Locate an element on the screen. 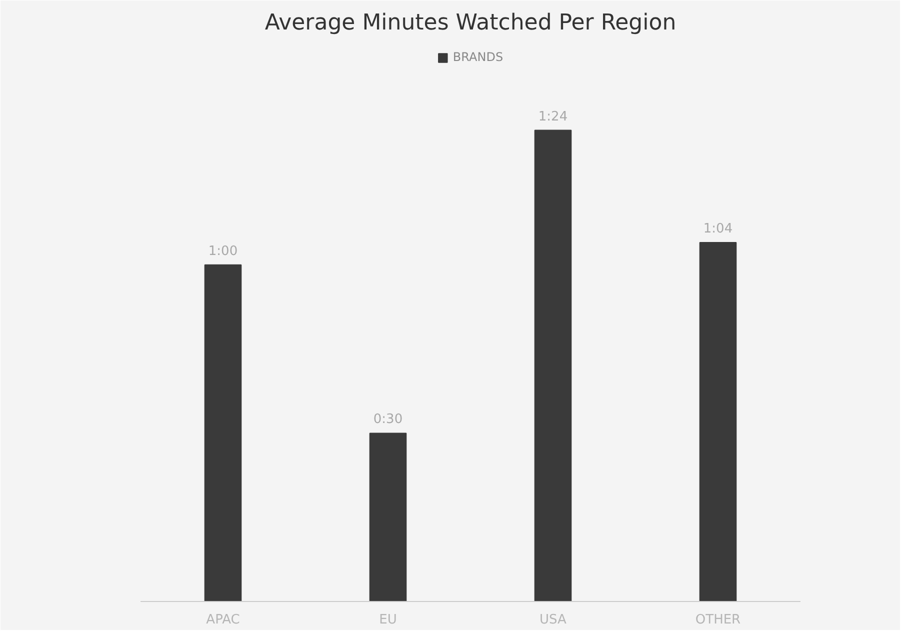 This screenshot has height=641, width=908. data-label: 1:00 is located at coordinates (223, 251).